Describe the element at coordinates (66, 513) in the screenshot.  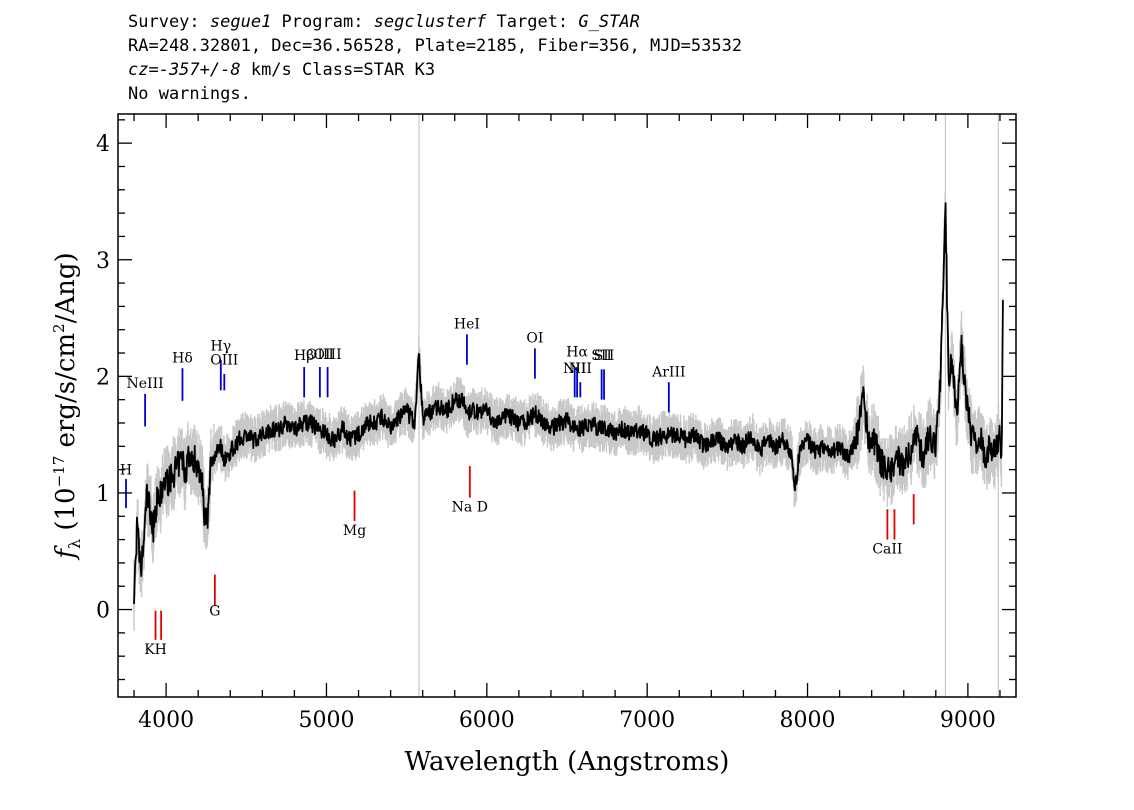
I see `y-axis-units-a: (10` at that location.